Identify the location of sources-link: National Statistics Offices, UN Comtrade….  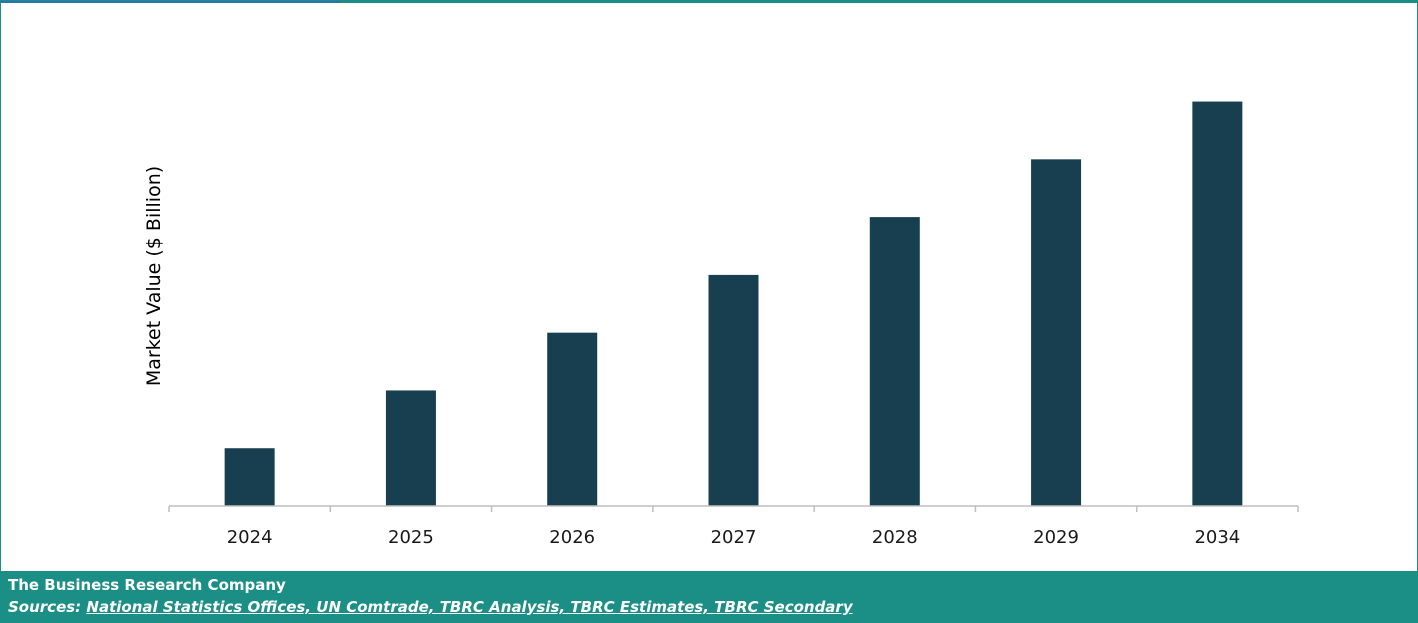
(469, 607).